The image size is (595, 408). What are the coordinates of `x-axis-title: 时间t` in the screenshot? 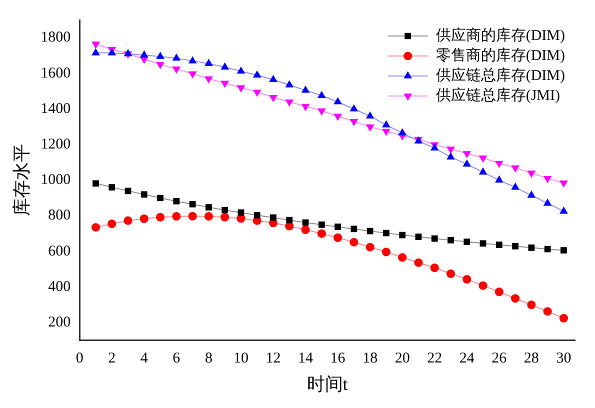 It's located at (327, 384).